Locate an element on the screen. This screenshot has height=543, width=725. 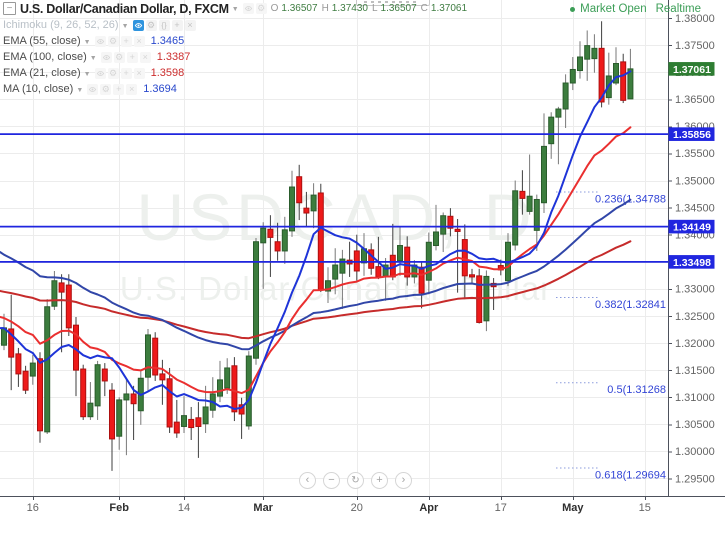
fib-level-label: 0.382(1.32841 is located at coordinates (630, 305).